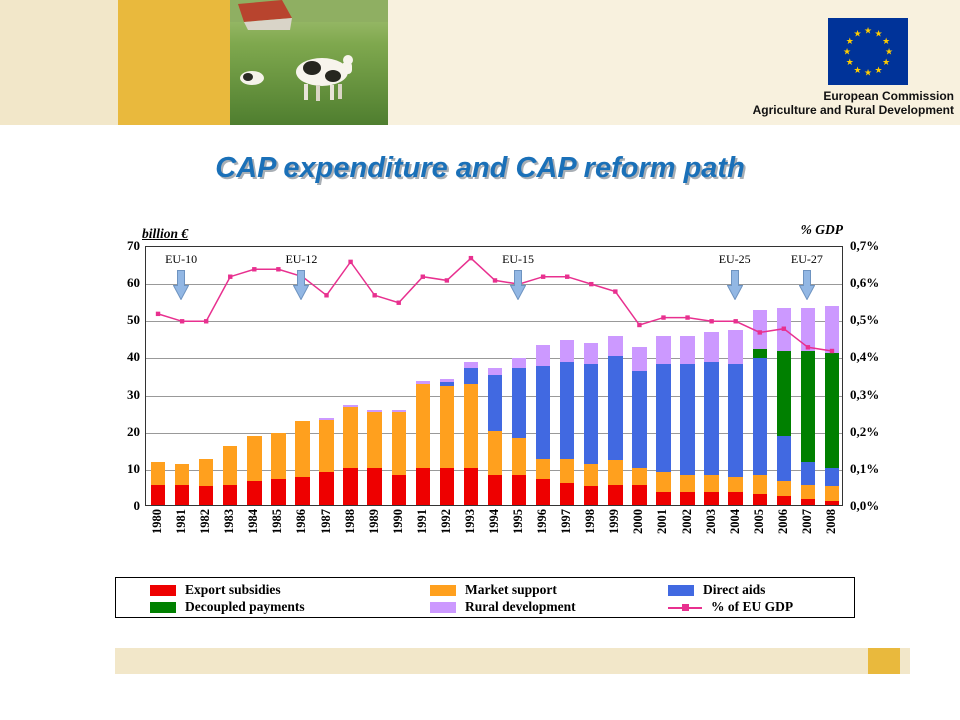  Describe the element at coordinates (853, 110) in the screenshot. I see `org-name-line2: Agriculture and Rural Development` at that location.